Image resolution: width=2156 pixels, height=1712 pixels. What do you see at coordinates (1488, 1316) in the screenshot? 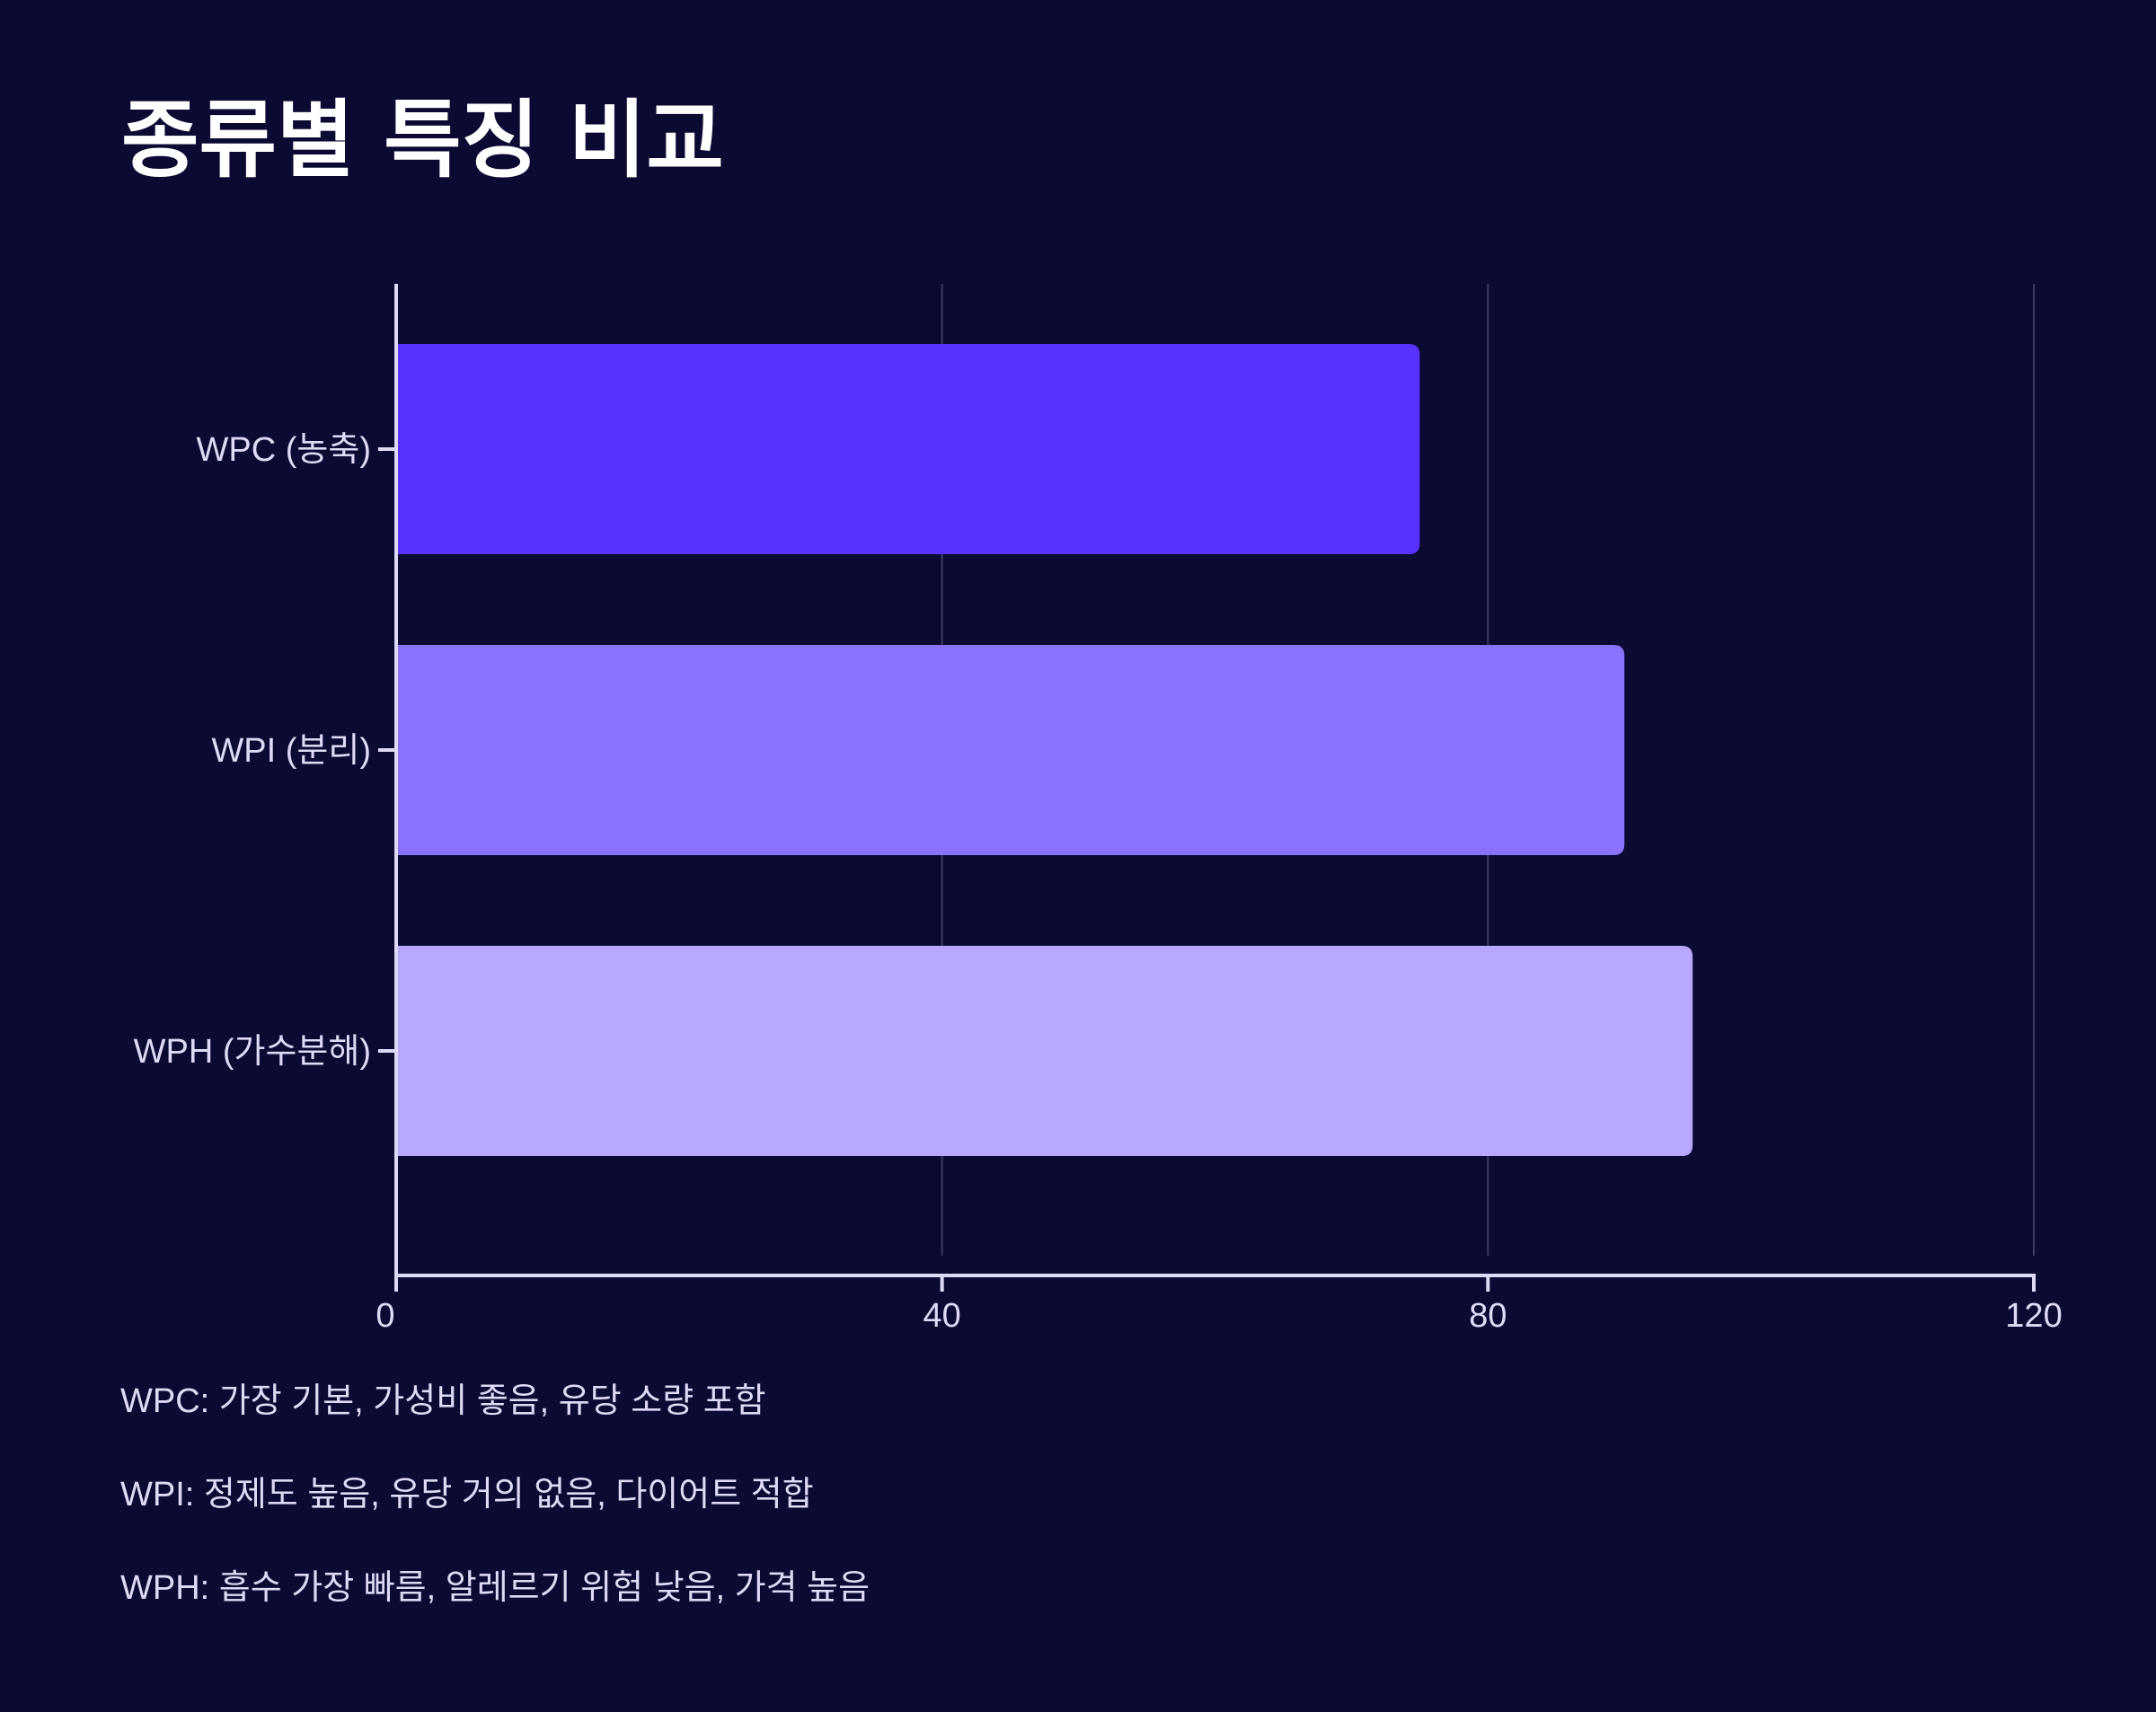
I see `x-tick-label-2: 80` at bounding box center [1488, 1316].